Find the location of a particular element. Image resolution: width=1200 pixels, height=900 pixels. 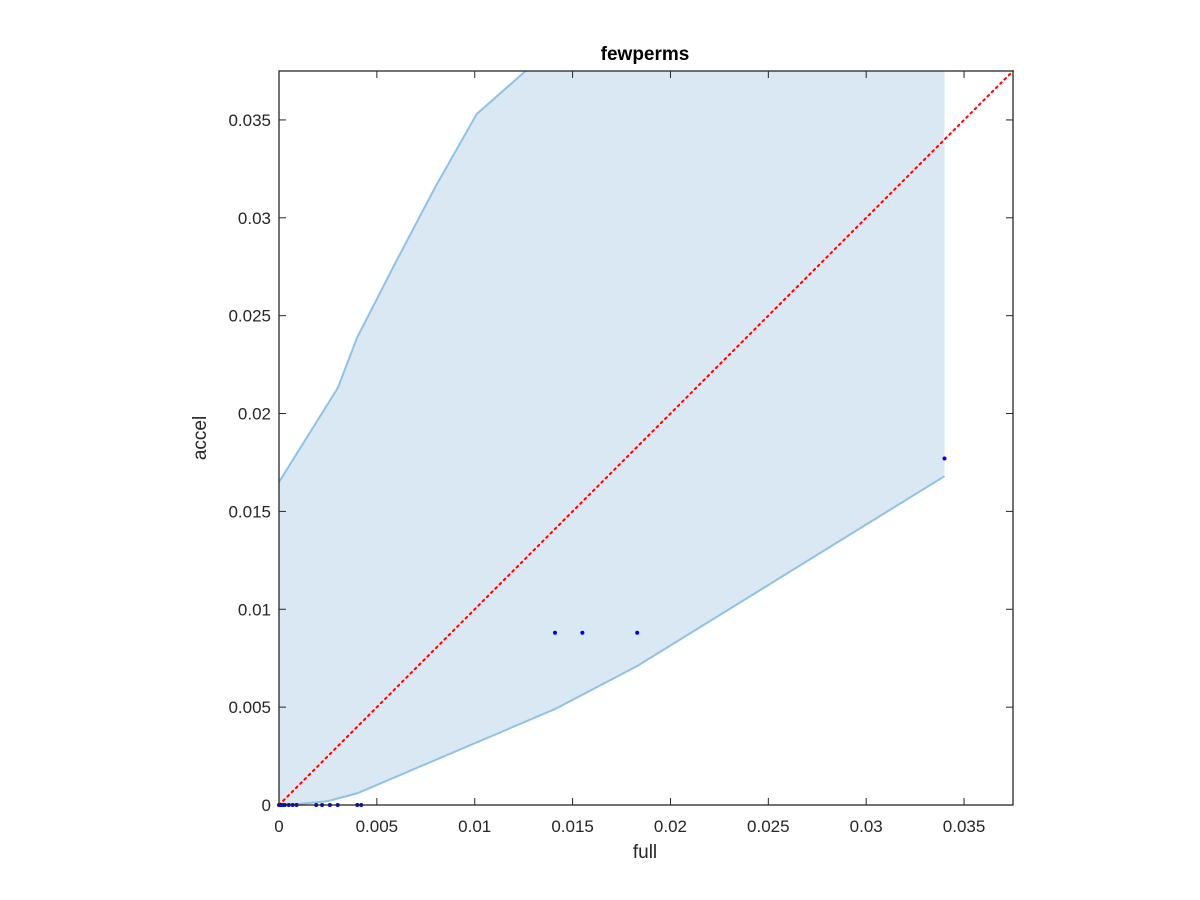

y-tick-label: 0.025 is located at coordinates (249, 316).